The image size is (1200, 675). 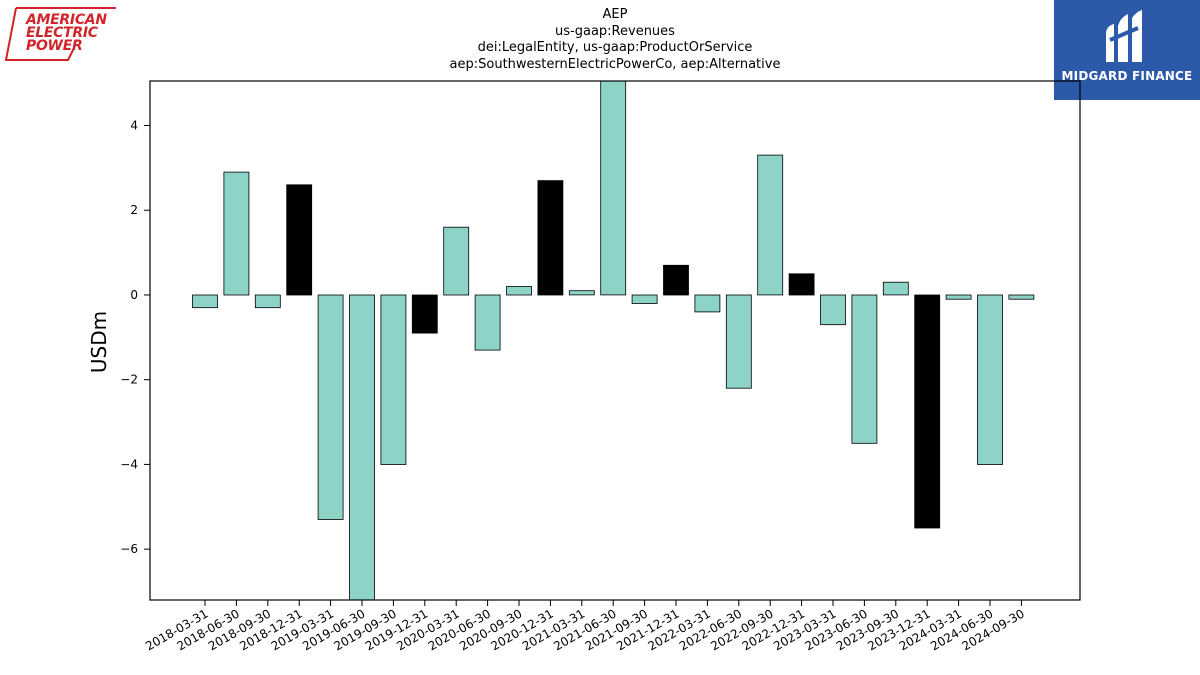 I want to click on y-tick-label: 4, so click(x=134, y=125).